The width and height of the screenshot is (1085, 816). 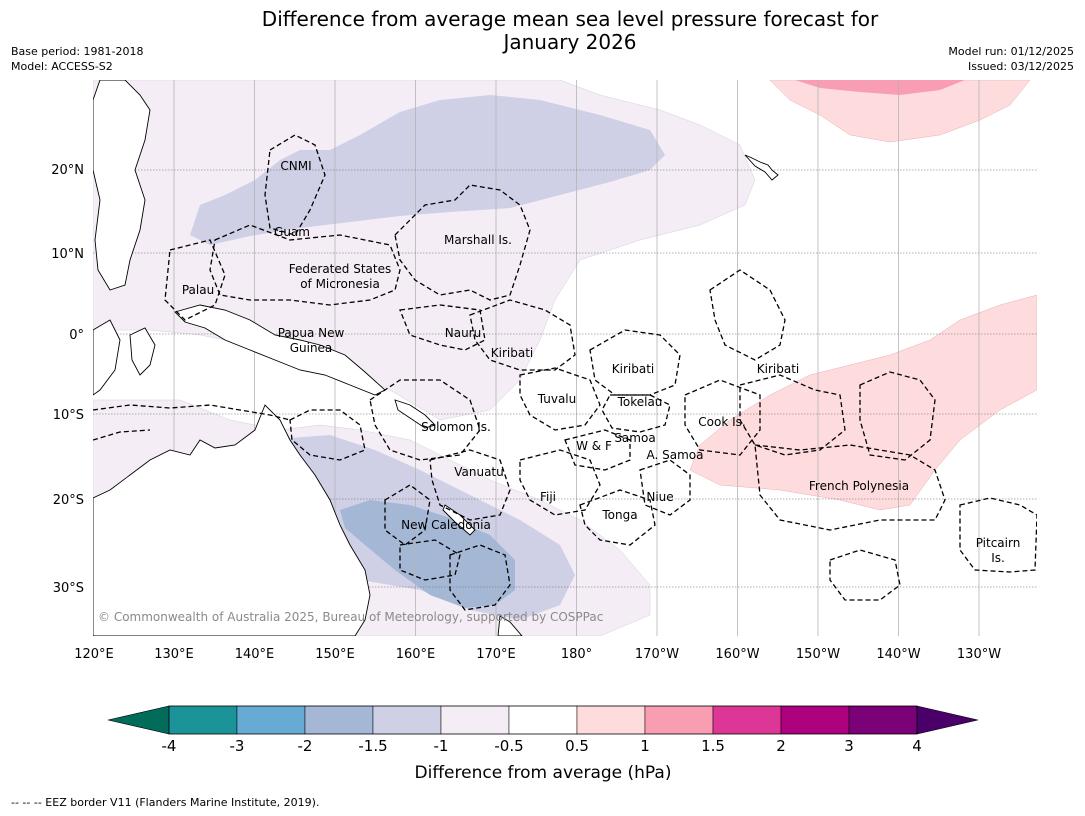 I want to click on place-label-cnmi: CNMI, so click(x=295, y=166).